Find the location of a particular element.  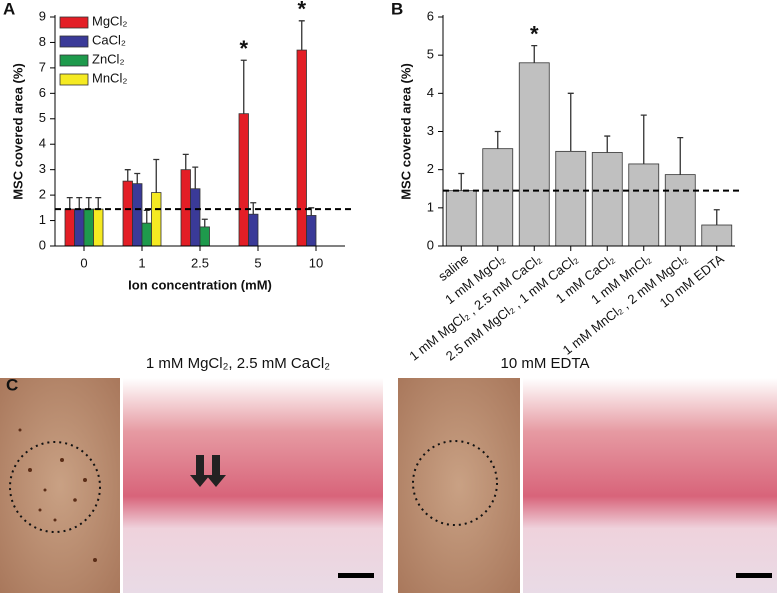

x-tick-label: 10 is located at coordinates (316, 262).